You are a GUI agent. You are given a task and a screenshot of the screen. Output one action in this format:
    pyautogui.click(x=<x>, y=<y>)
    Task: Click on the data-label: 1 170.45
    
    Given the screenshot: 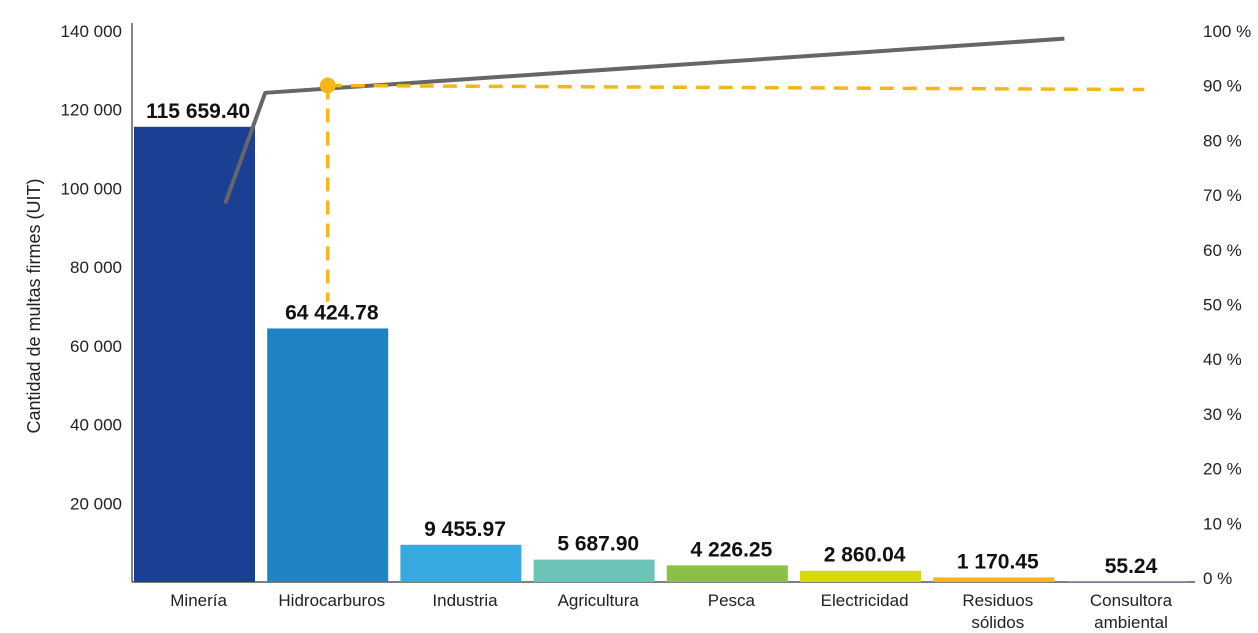 What is the action you would take?
    pyautogui.click(x=998, y=561)
    